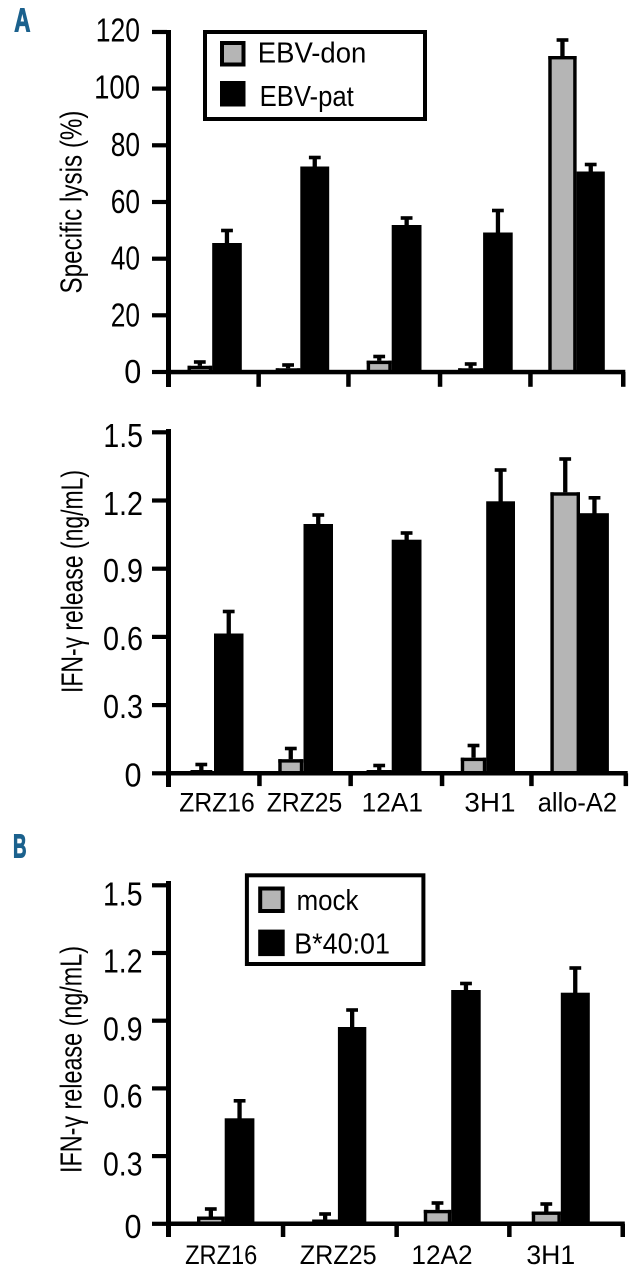  What do you see at coordinates (125, 314) in the screenshot?
I see `svg-text: 20` at bounding box center [125, 314].